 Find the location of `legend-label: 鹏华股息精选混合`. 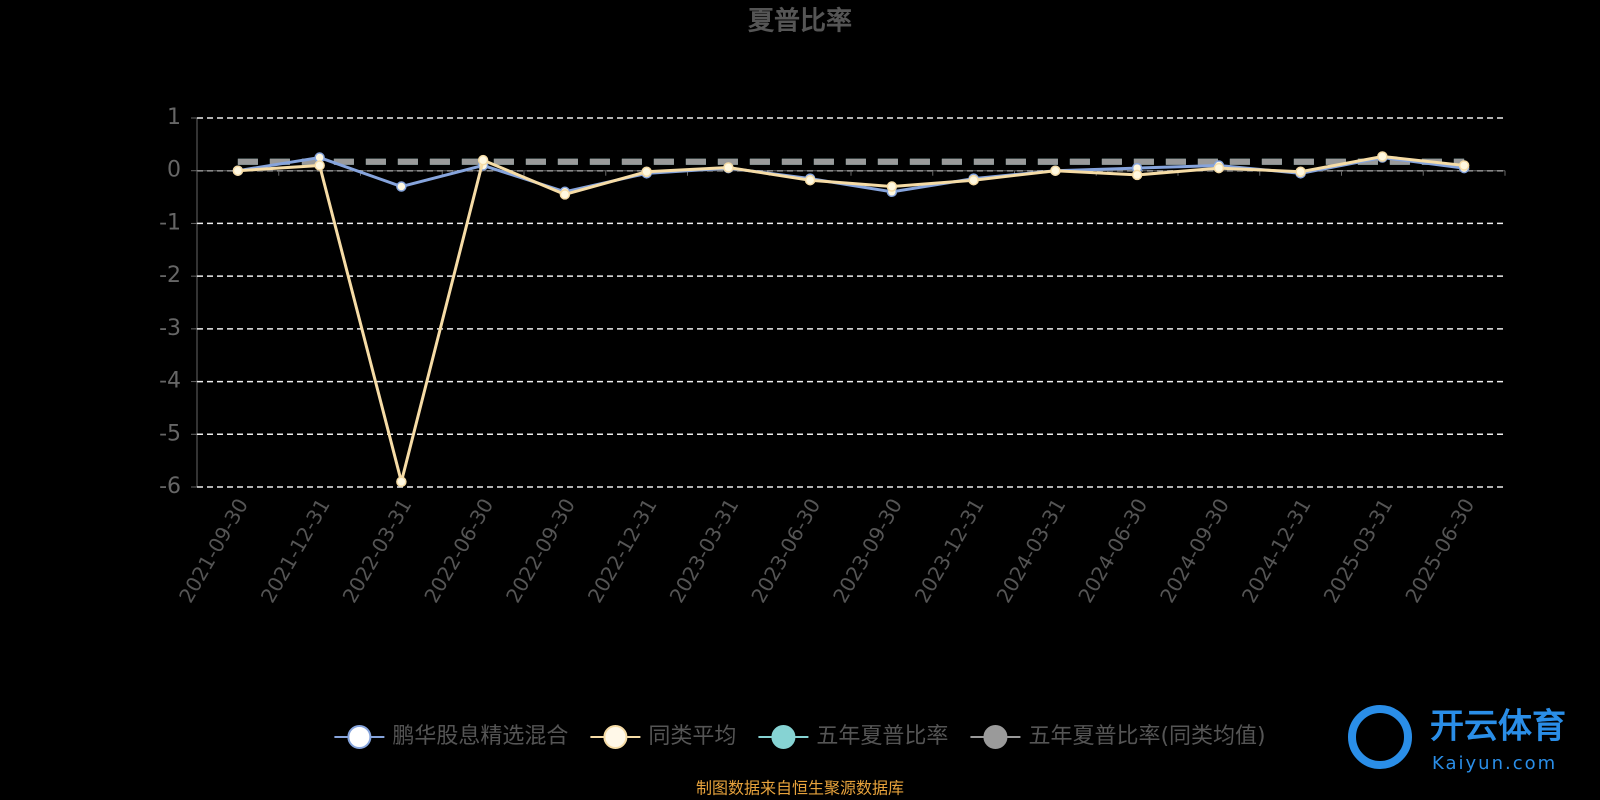

legend-label: 鹏华股息精选混合 is located at coordinates (480, 736).